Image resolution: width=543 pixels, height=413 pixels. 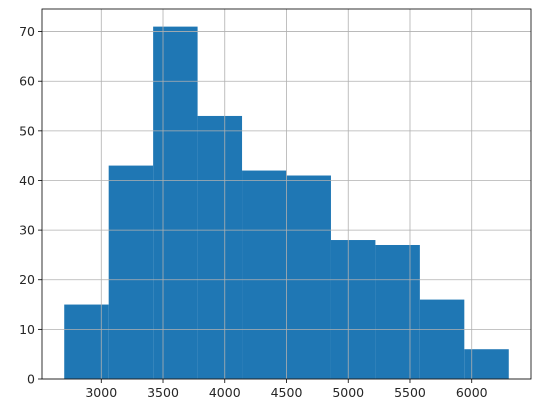 What do you see at coordinates (410, 392) in the screenshot?
I see `x-tick-label: 5500` at bounding box center [410, 392].